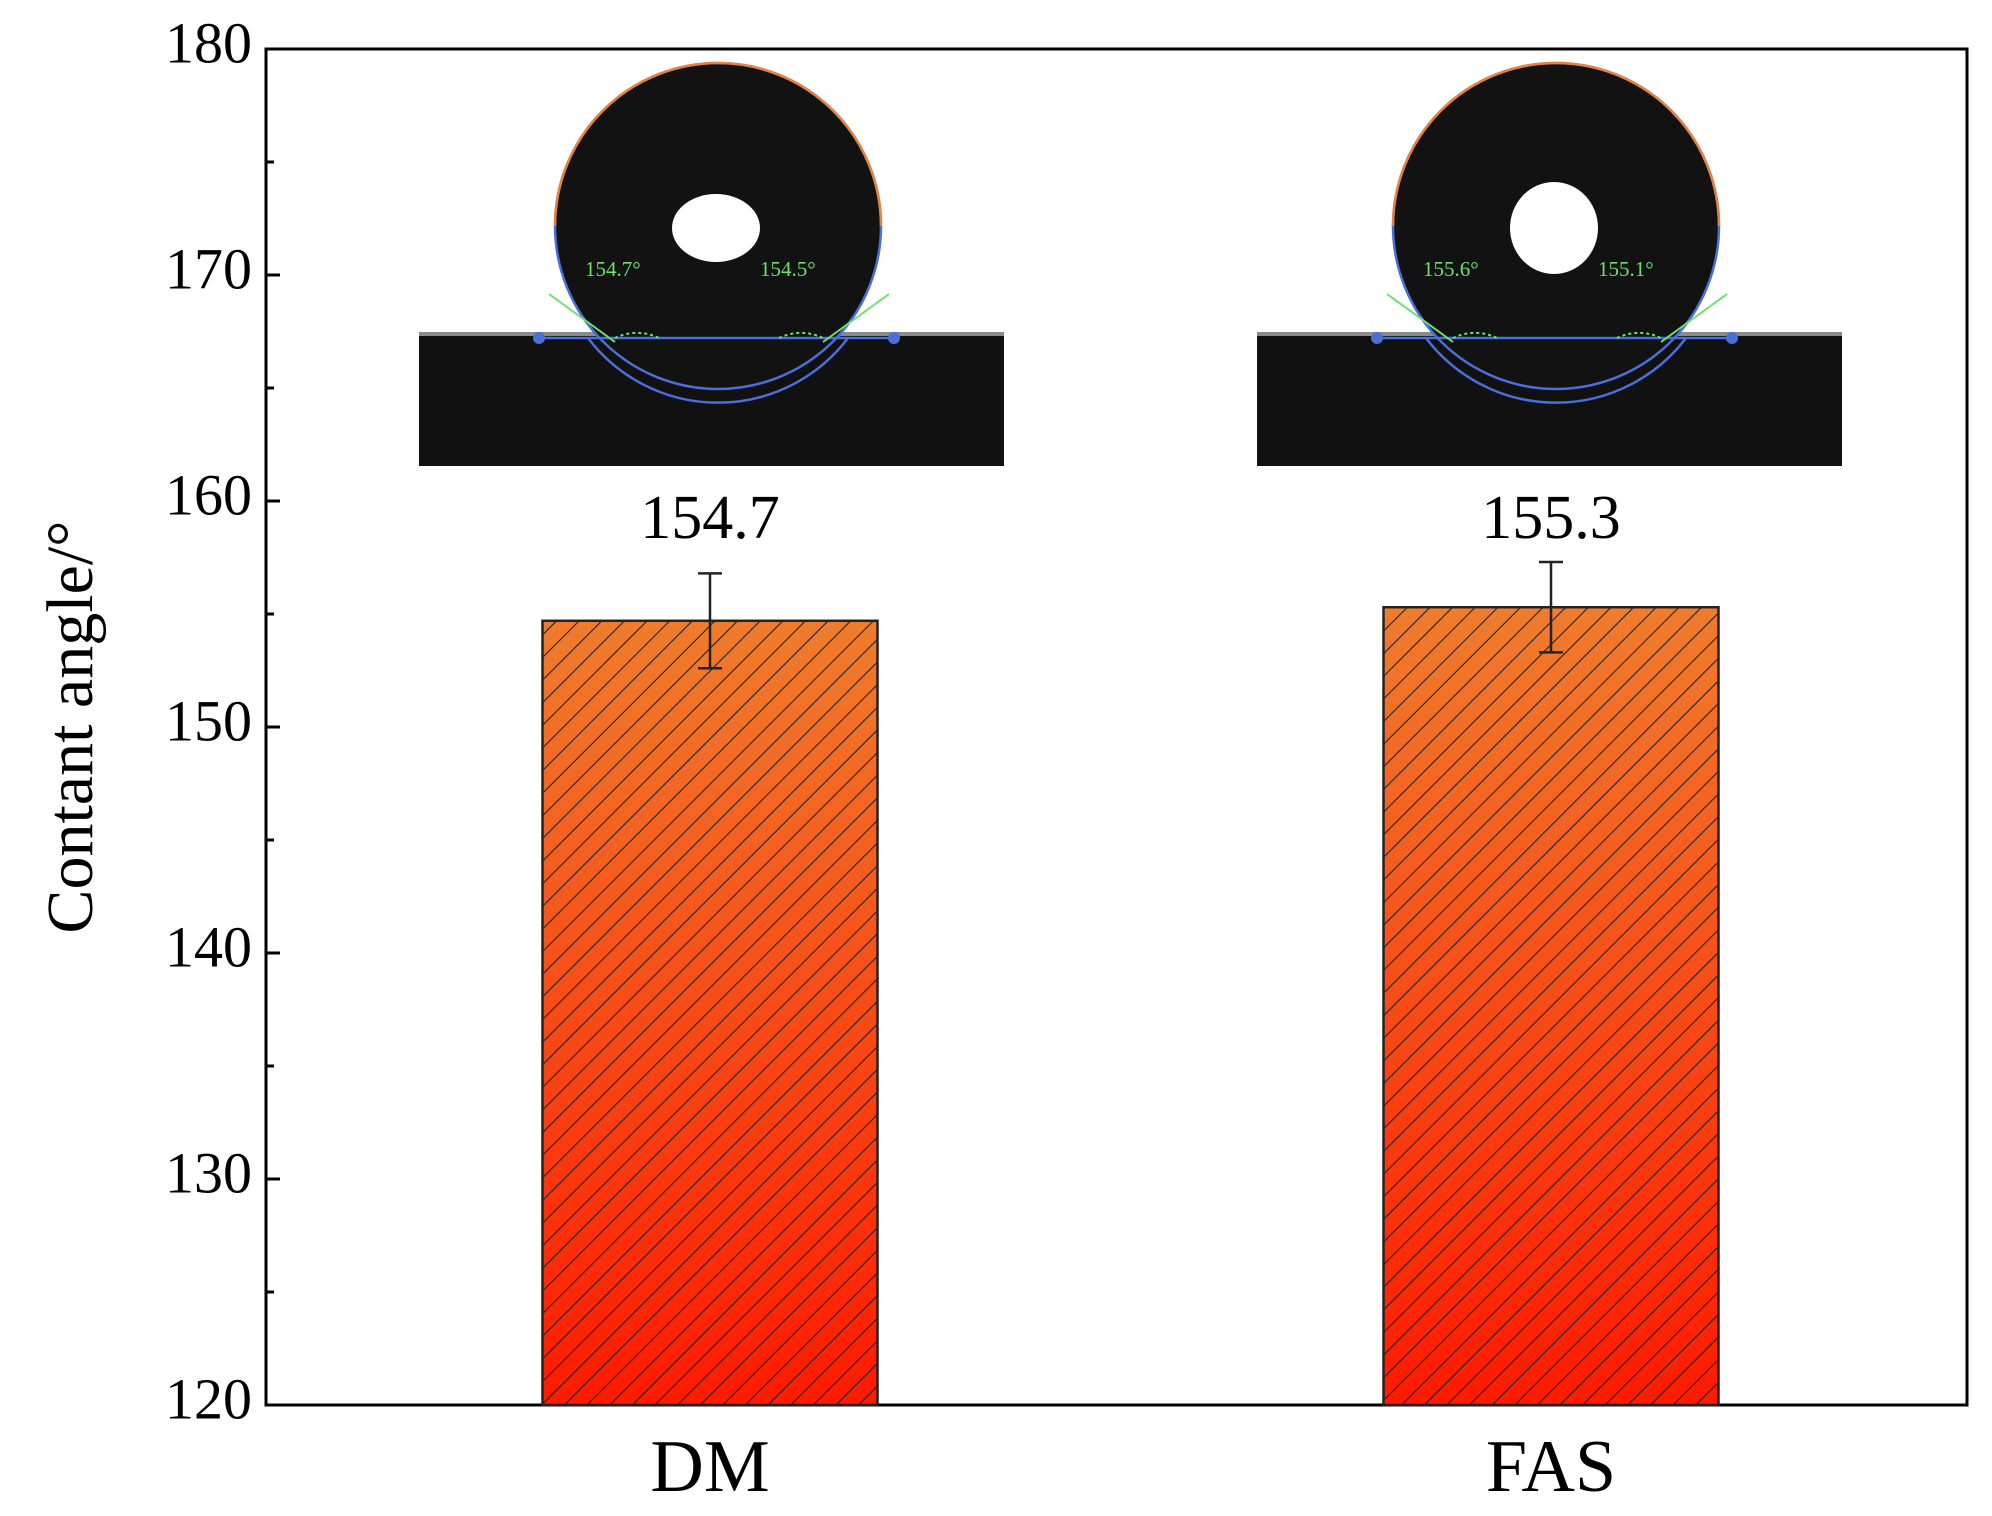  I want to click on y-tick-label: 180, so click(208, 42).